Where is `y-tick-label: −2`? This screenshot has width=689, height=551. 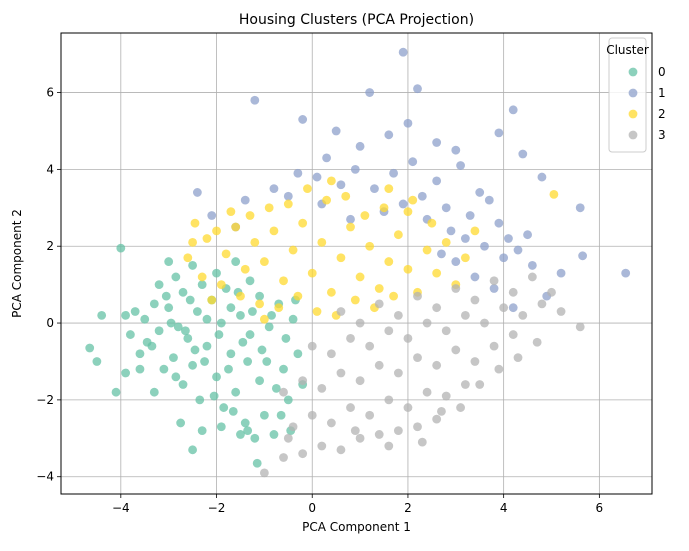
y-tick-label: −2 is located at coordinates (45, 400).